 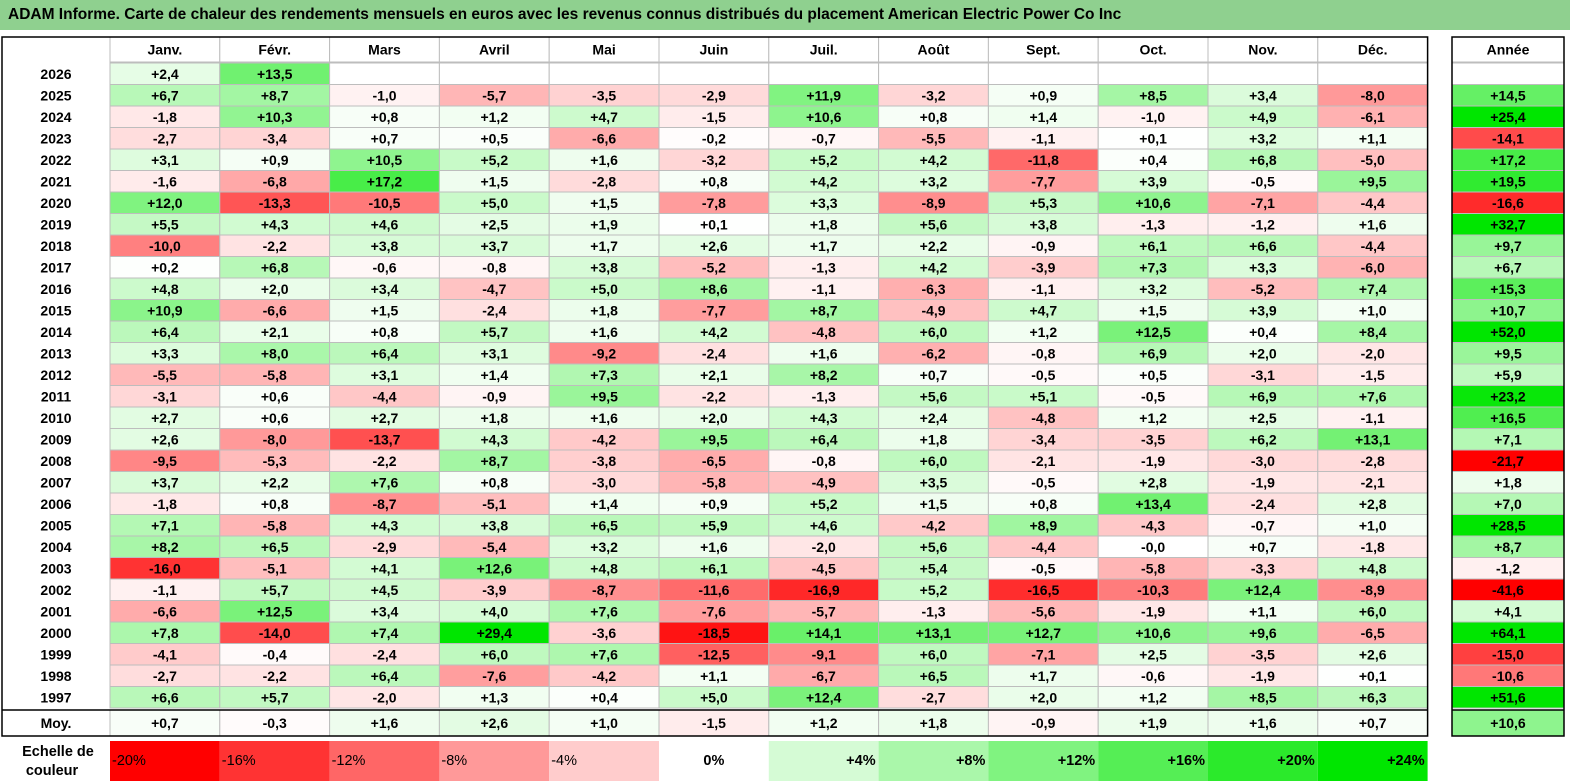 I want to click on average-cell, so click(x=1043, y=723).